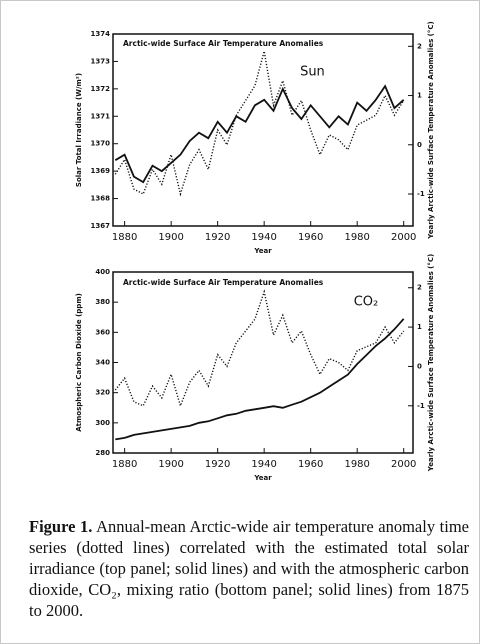 The width and height of the screenshot is (480, 644). What do you see at coordinates (61, 526) in the screenshot?
I see `caption-label: Figure 1.` at bounding box center [61, 526].